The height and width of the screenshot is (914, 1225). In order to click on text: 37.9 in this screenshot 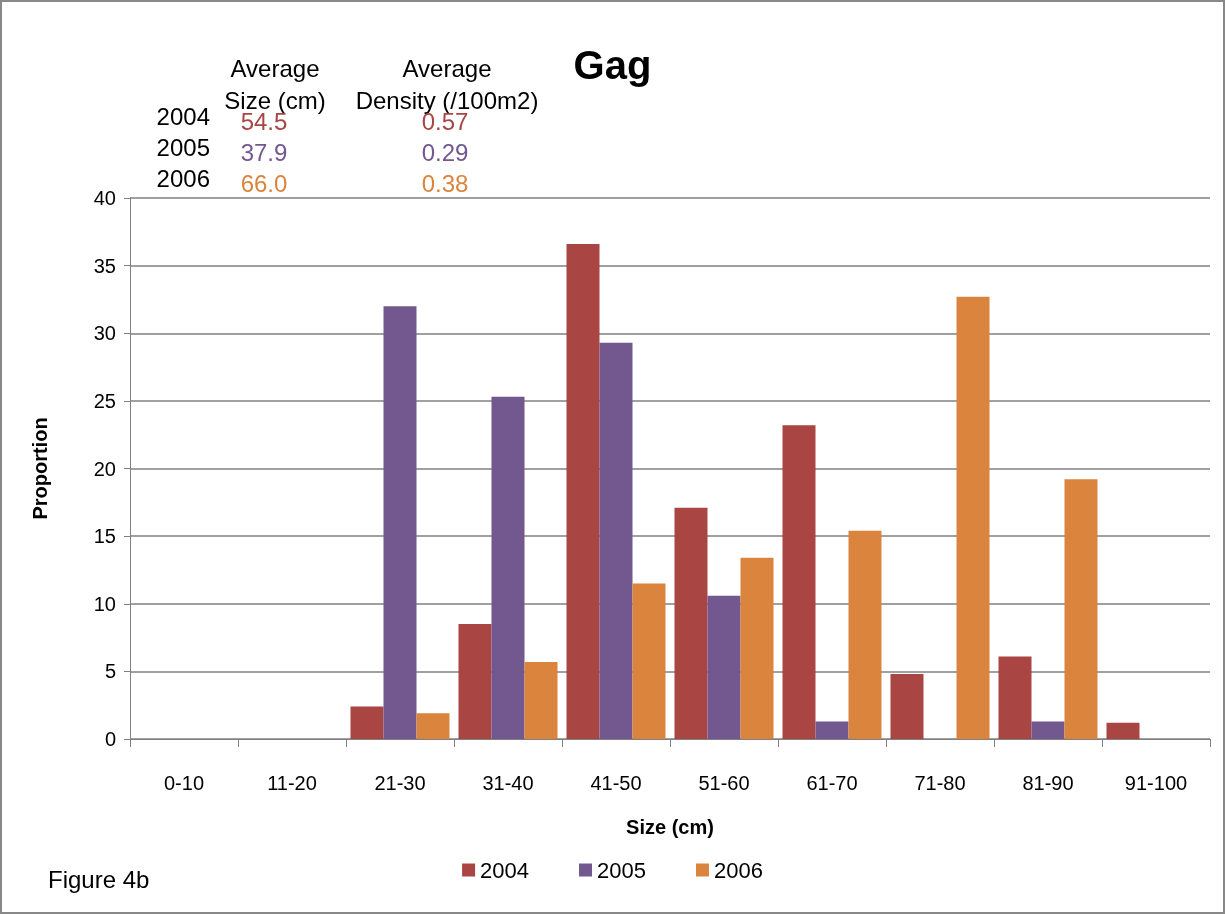, I will do `click(264, 152)`.